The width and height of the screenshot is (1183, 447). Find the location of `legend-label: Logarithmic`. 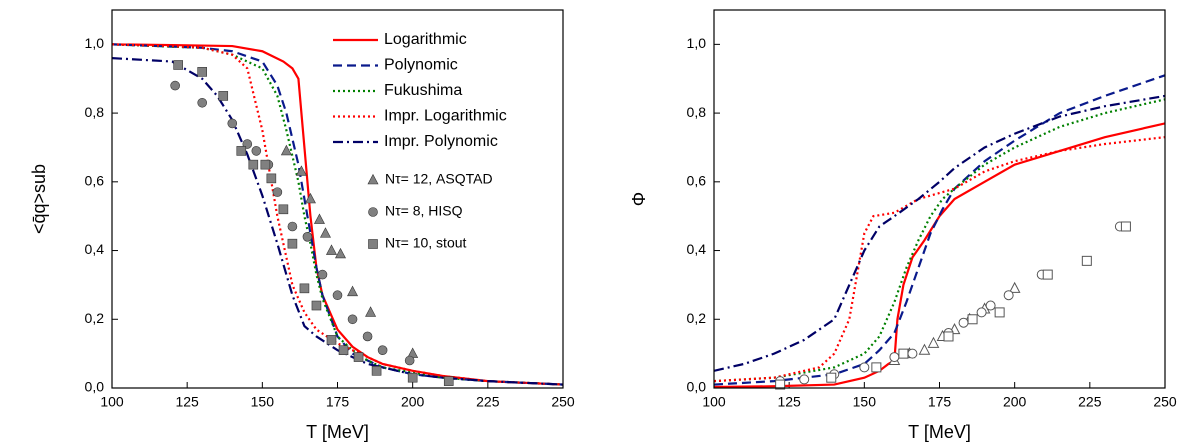

legend-label: Logarithmic is located at coordinates (425, 39).